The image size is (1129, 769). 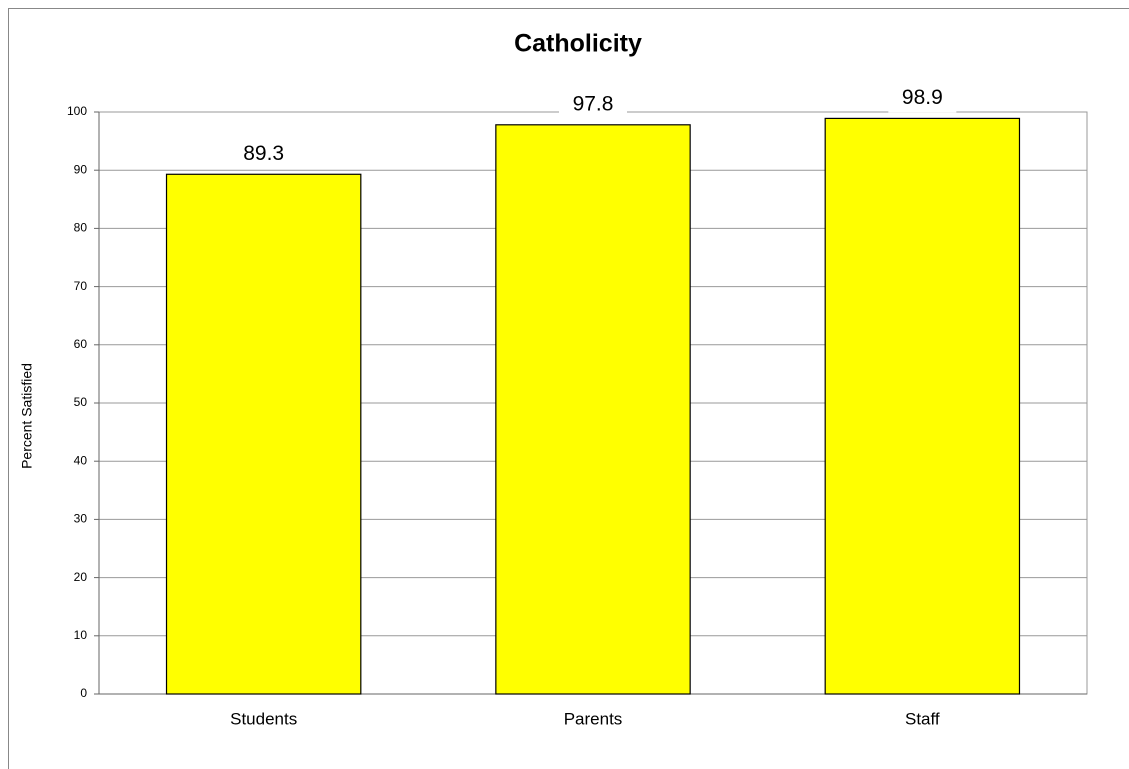 What do you see at coordinates (81, 286) in the screenshot?
I see `y-tick-label: 70` at bounding box center [81, 286].